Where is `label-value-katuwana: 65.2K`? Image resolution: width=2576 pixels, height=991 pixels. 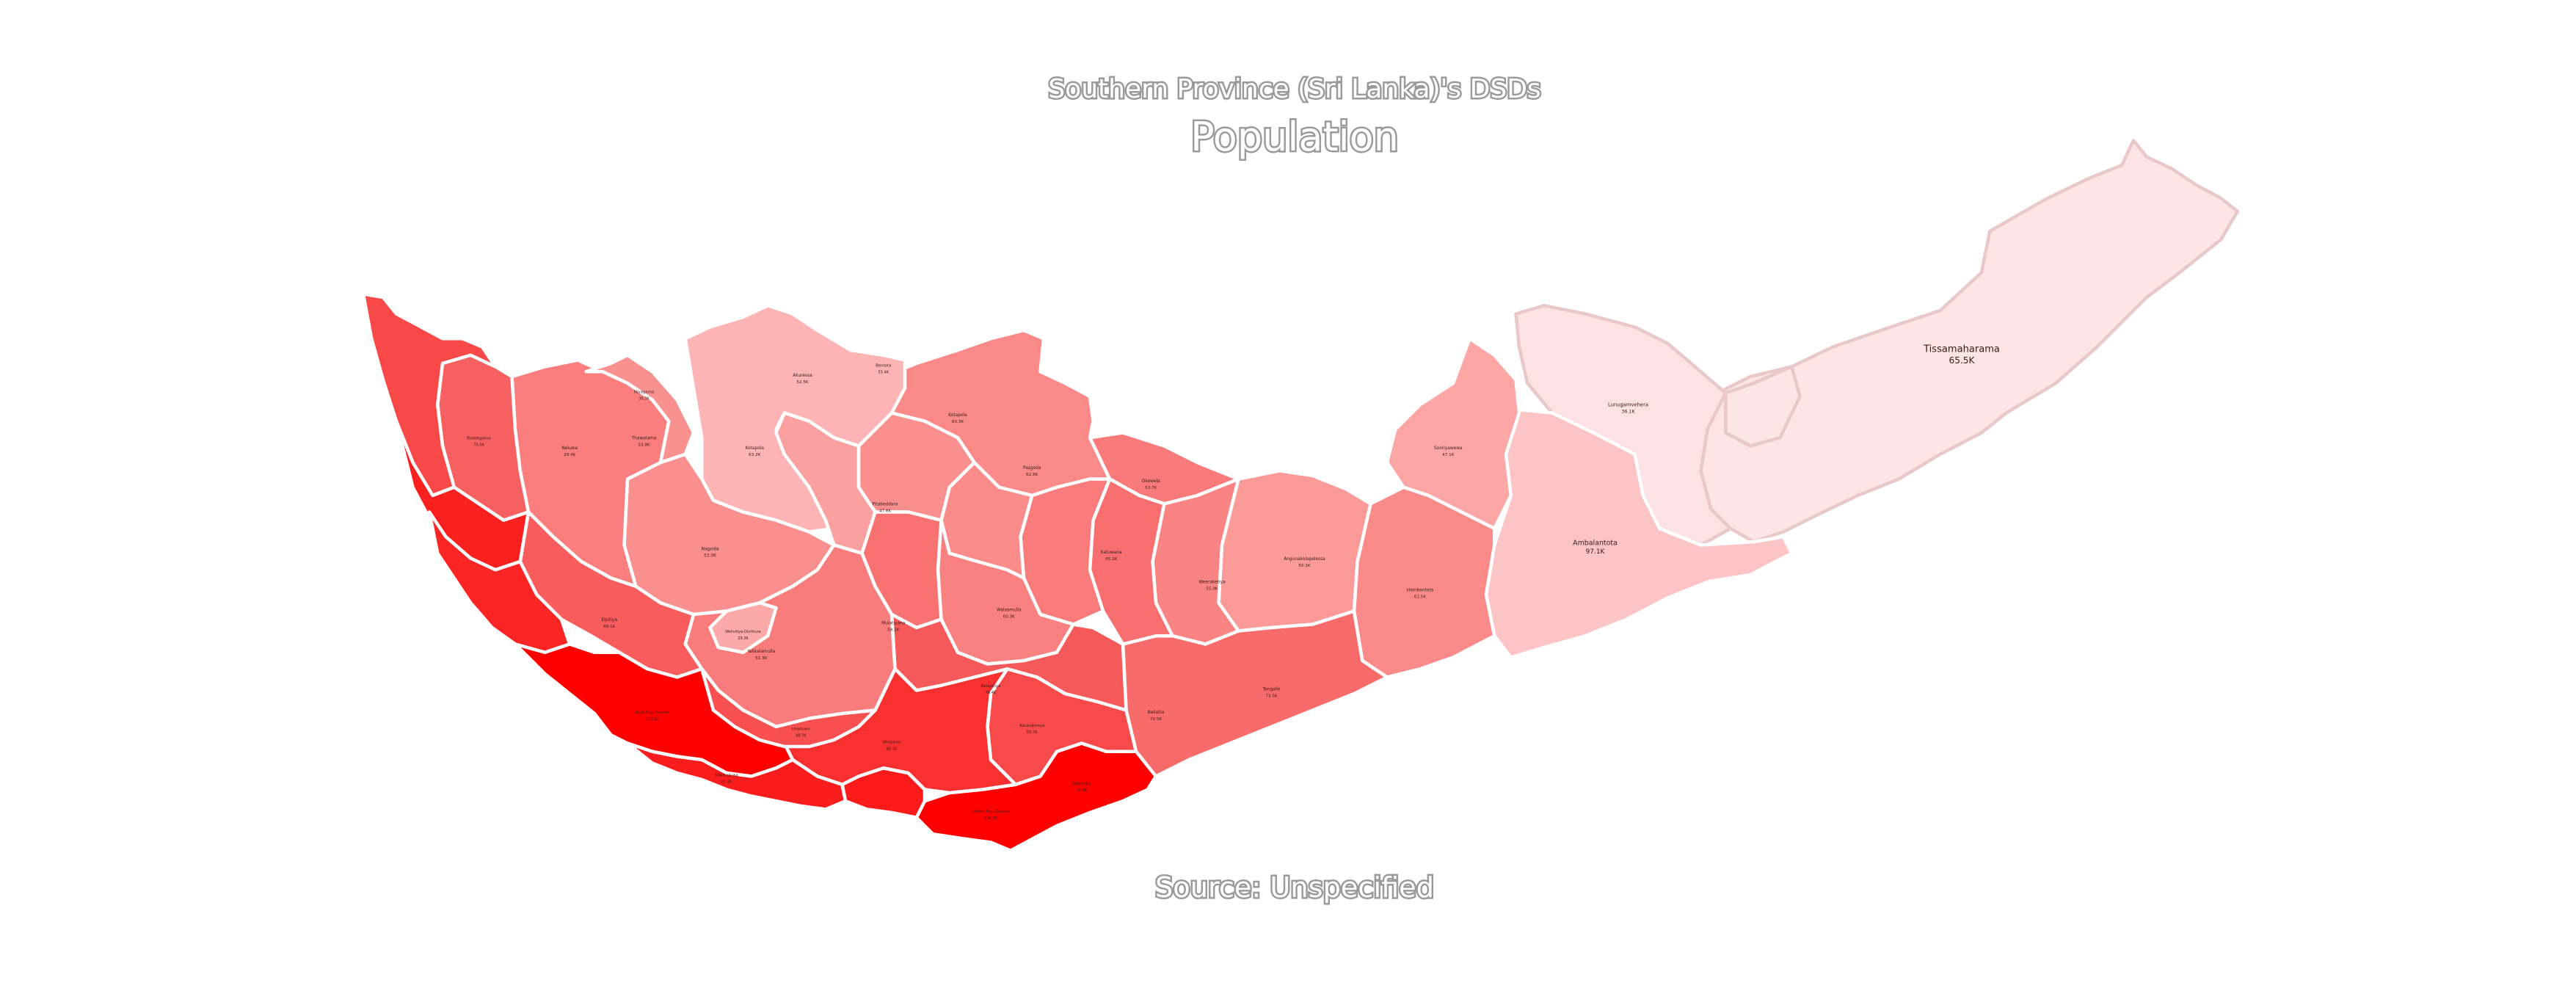
label-value-katuwana: 65.2K is located at coordinates (1111, 559).